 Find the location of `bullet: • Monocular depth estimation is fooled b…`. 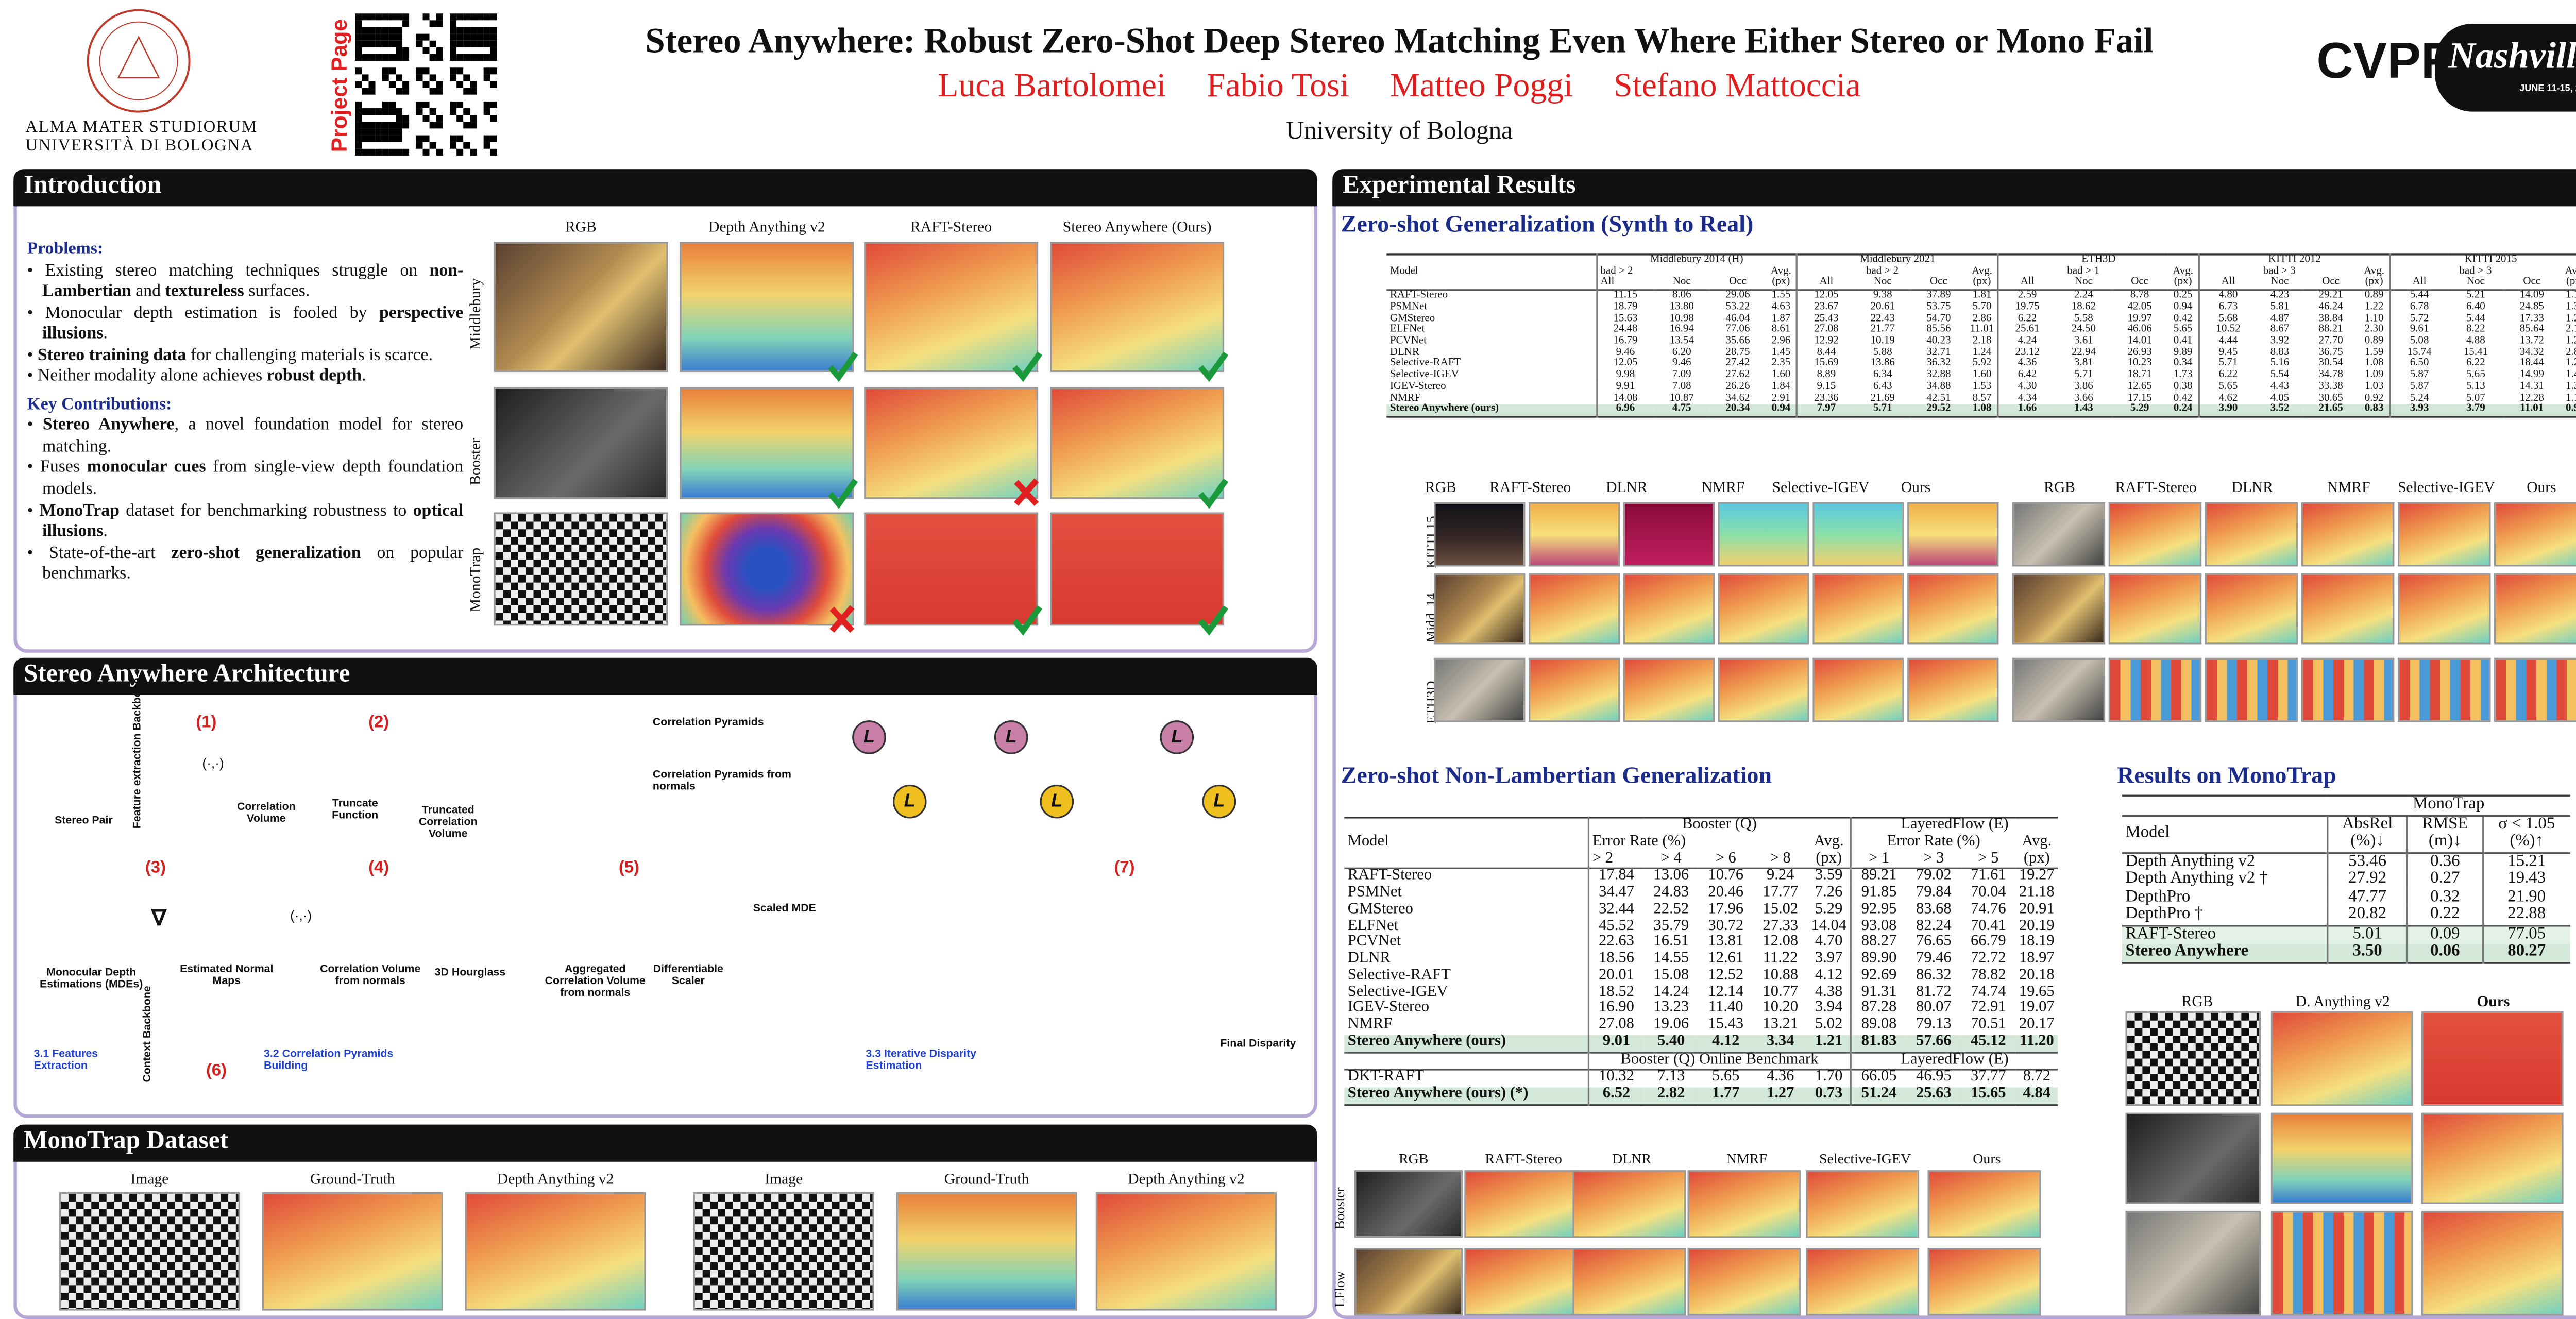

bullet: • Monocular depth estimation is fooled b… is located at coordinates (245, 324).